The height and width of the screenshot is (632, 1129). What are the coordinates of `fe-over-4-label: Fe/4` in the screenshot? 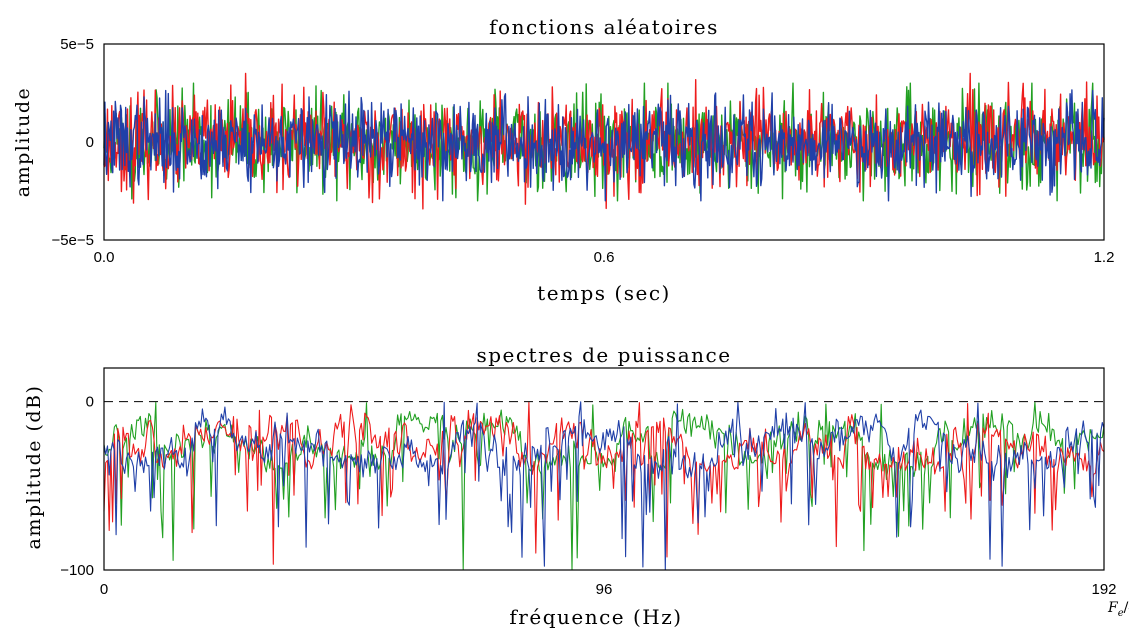 It's located at (1118, 609).